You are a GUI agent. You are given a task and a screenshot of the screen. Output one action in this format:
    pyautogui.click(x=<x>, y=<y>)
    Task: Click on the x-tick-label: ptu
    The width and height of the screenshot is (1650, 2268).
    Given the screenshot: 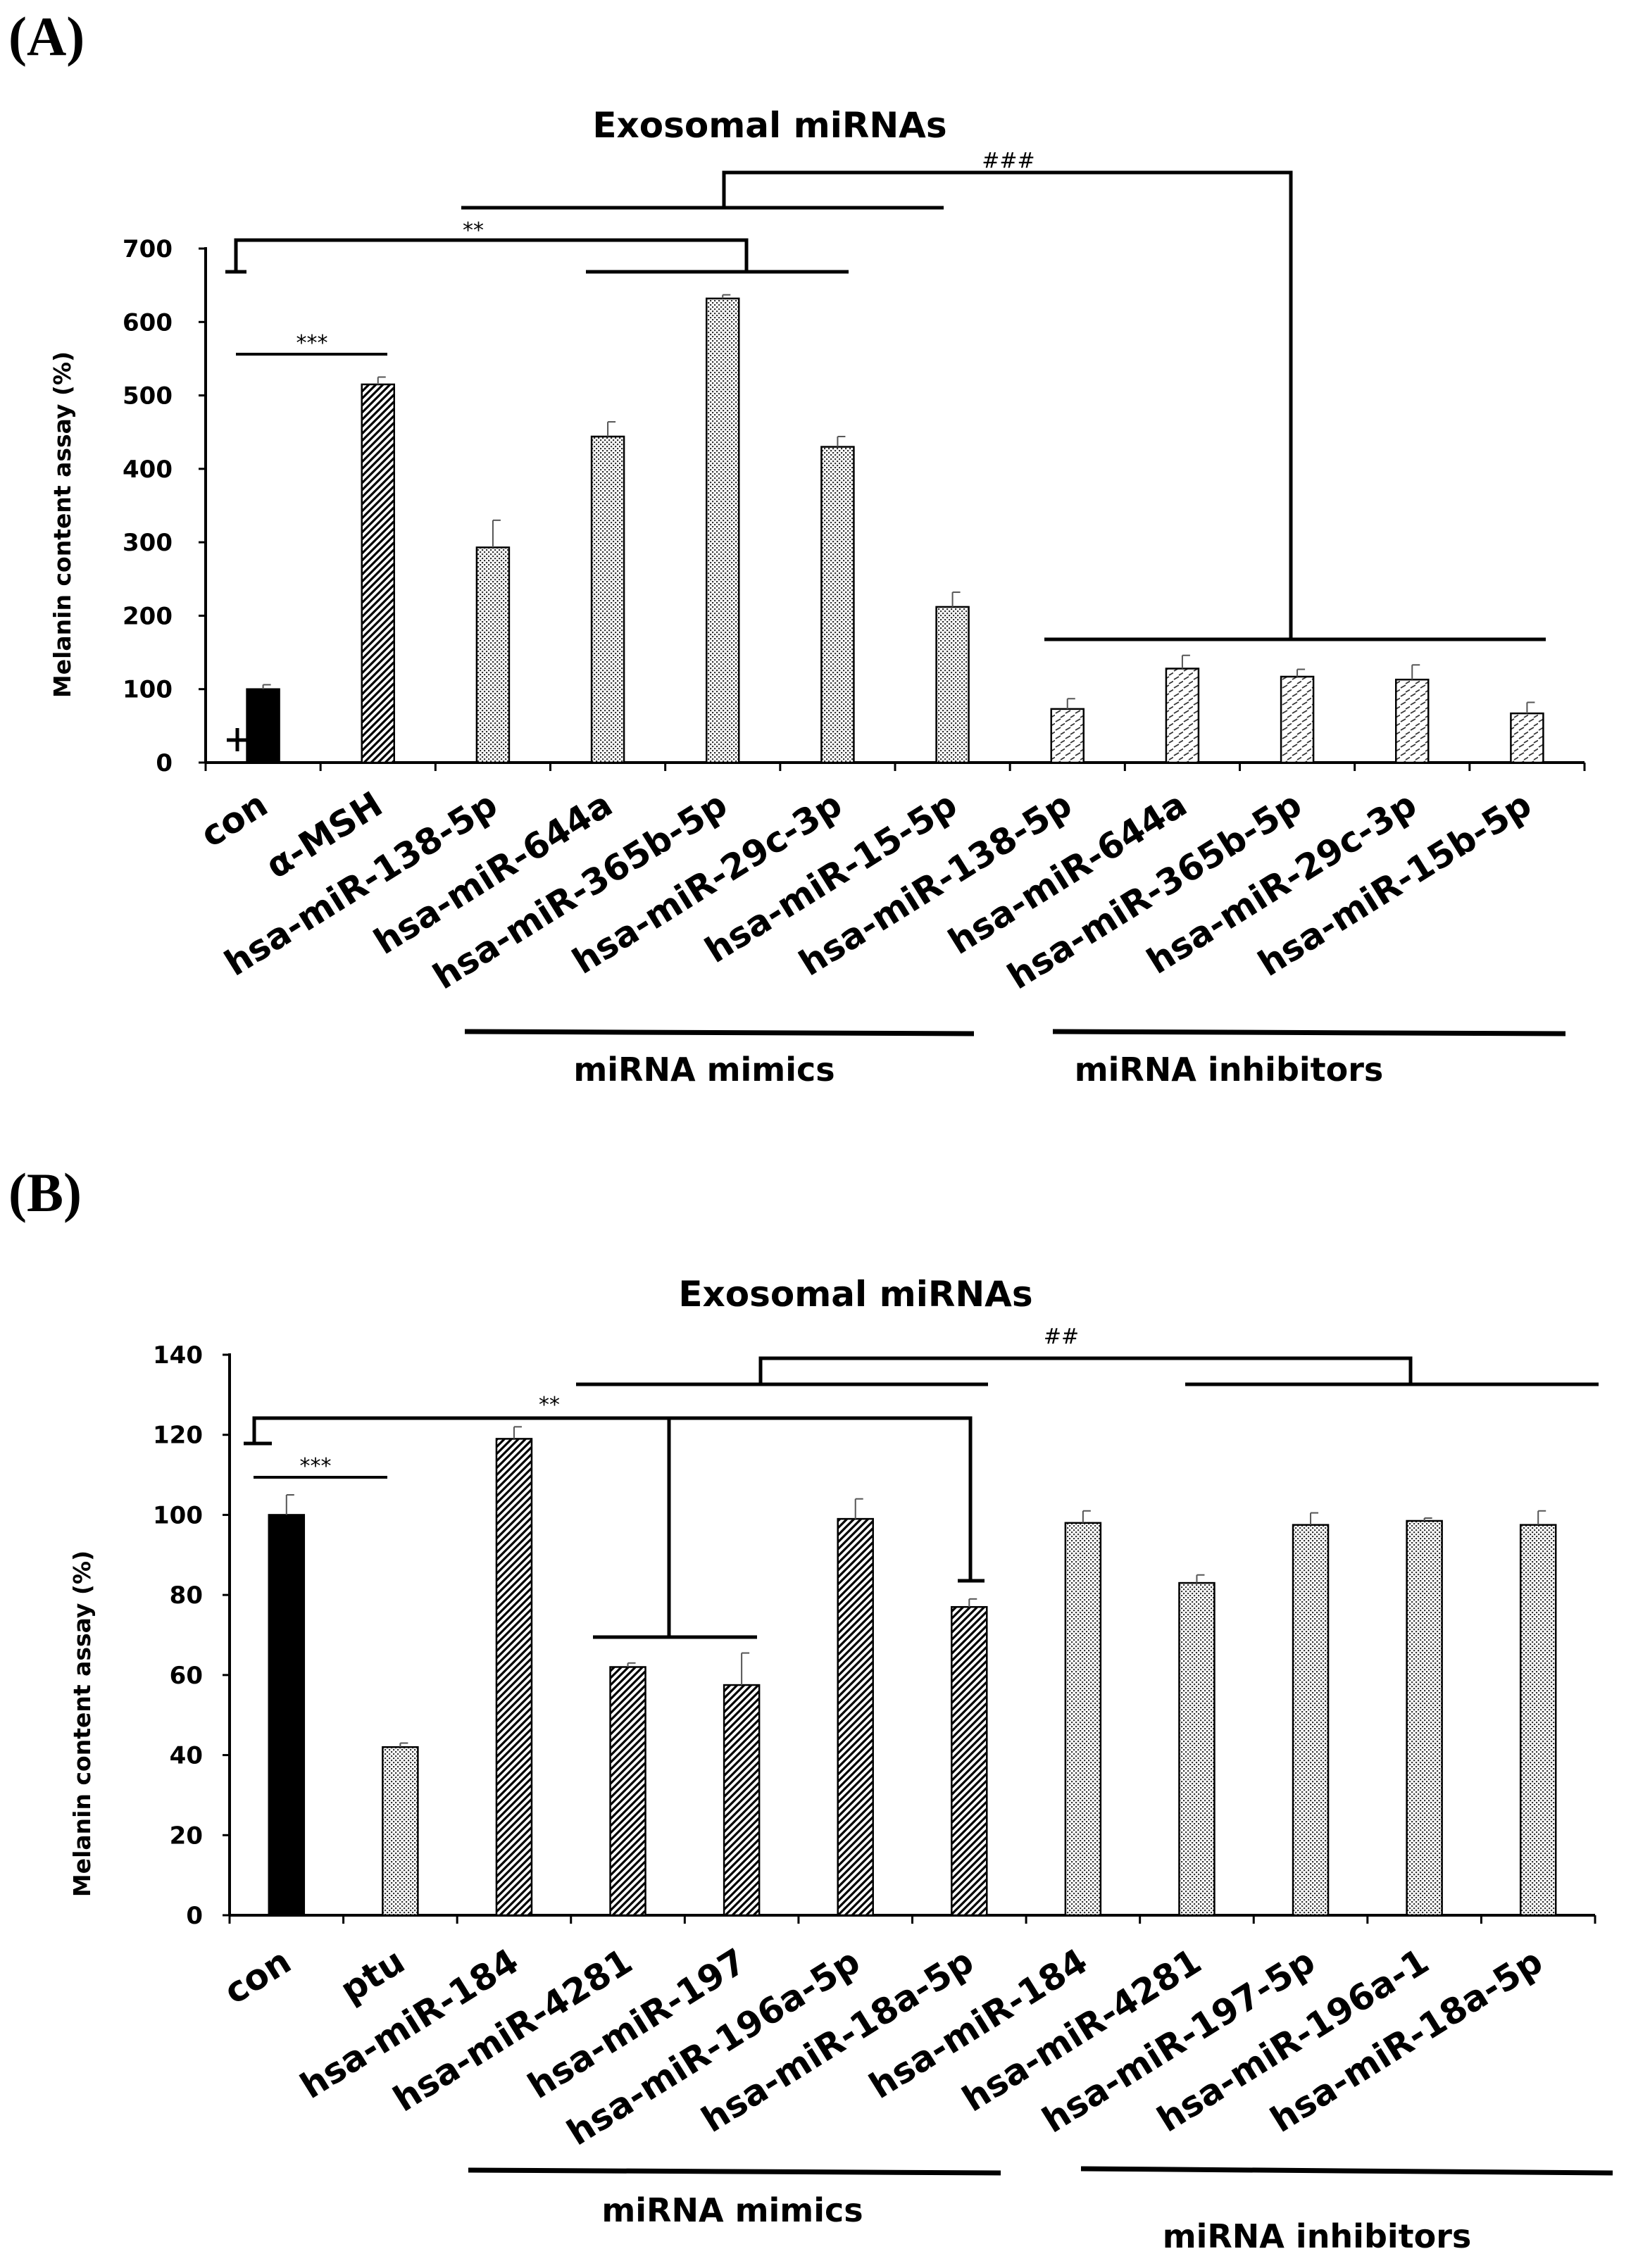 What is the action you would take?
    pyautogui.click(x=372, y=1976)
    